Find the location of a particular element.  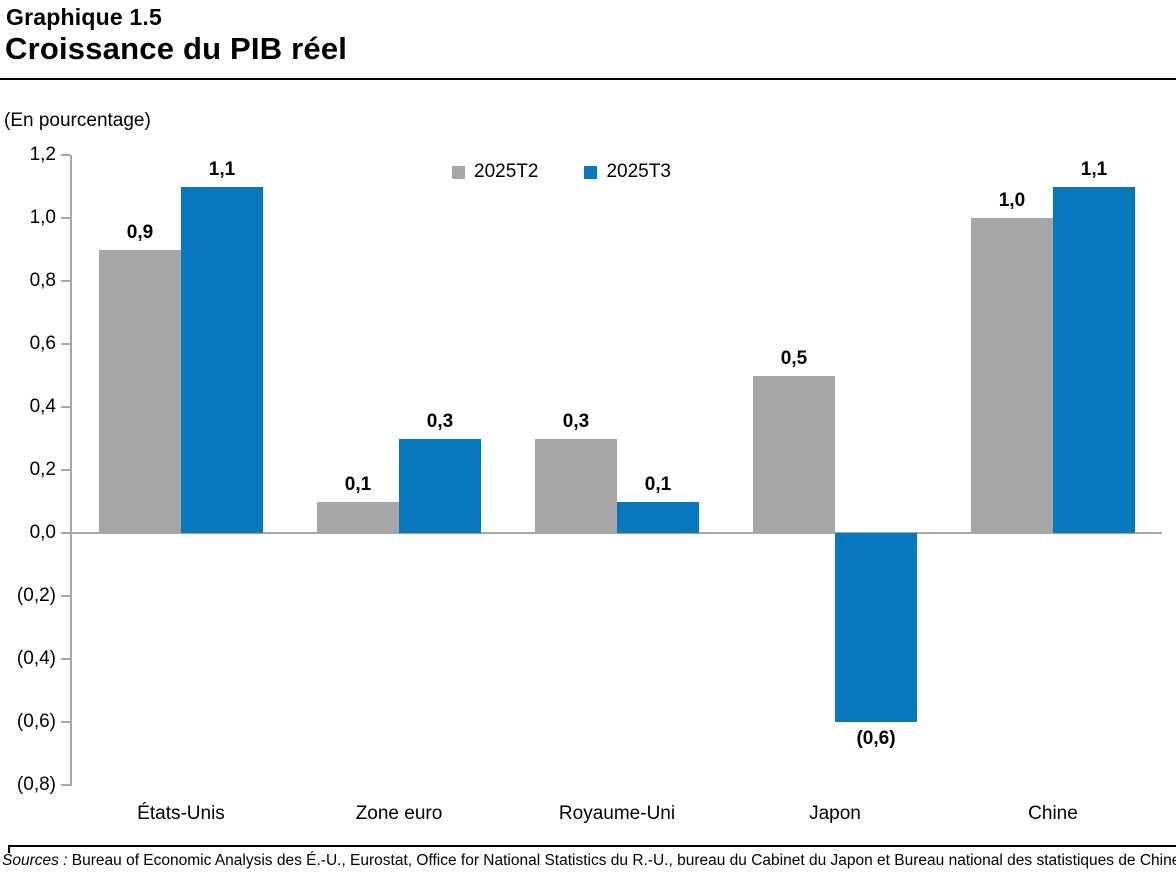

bar-2025T3-États-Unis is located at coordinates (222, 359).